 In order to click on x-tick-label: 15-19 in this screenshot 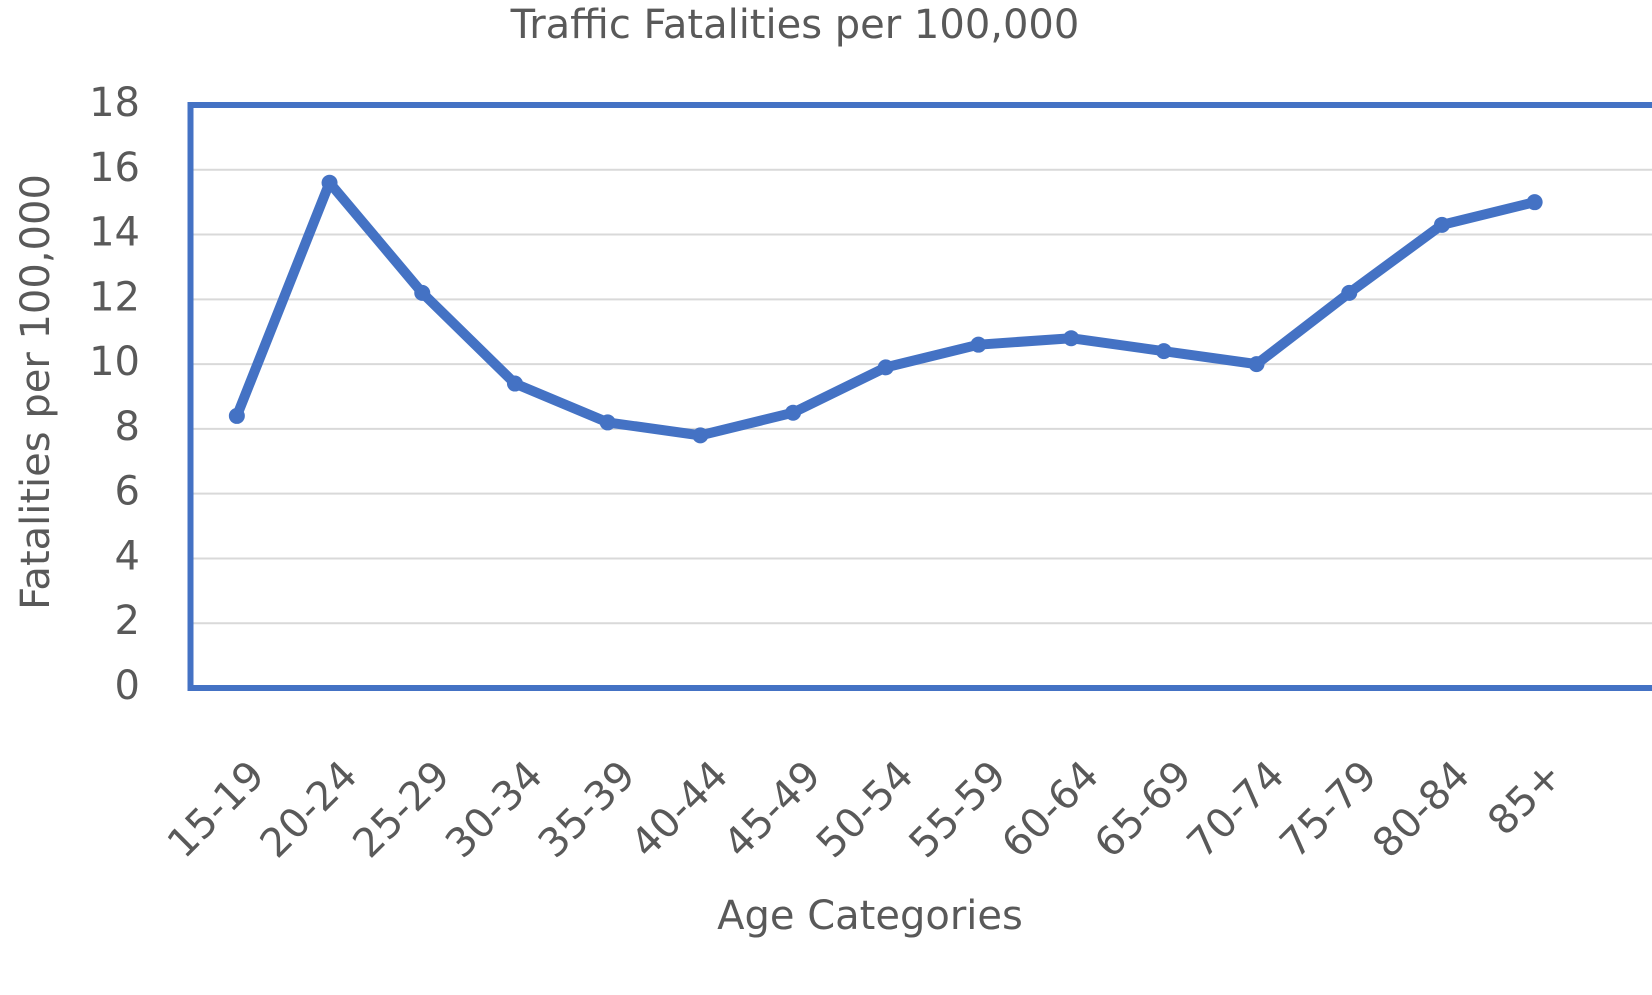, I will do `click(216, 809)`.